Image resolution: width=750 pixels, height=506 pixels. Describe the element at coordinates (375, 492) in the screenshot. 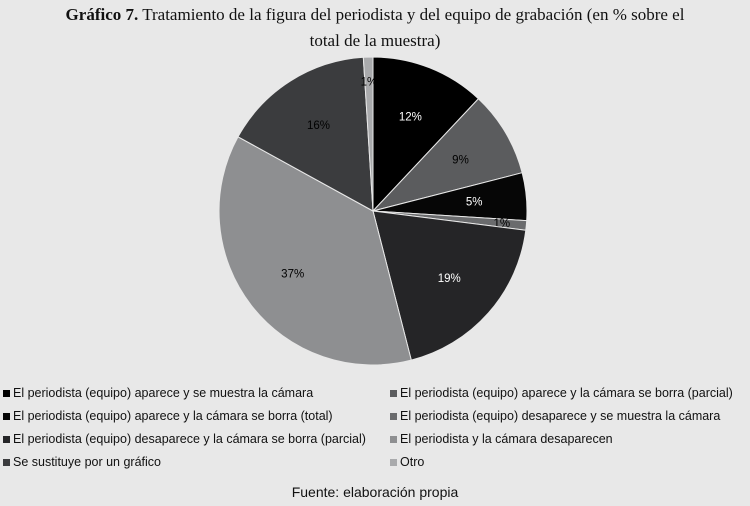

I see `source-note: Fuente: elaboración propia` at that location.